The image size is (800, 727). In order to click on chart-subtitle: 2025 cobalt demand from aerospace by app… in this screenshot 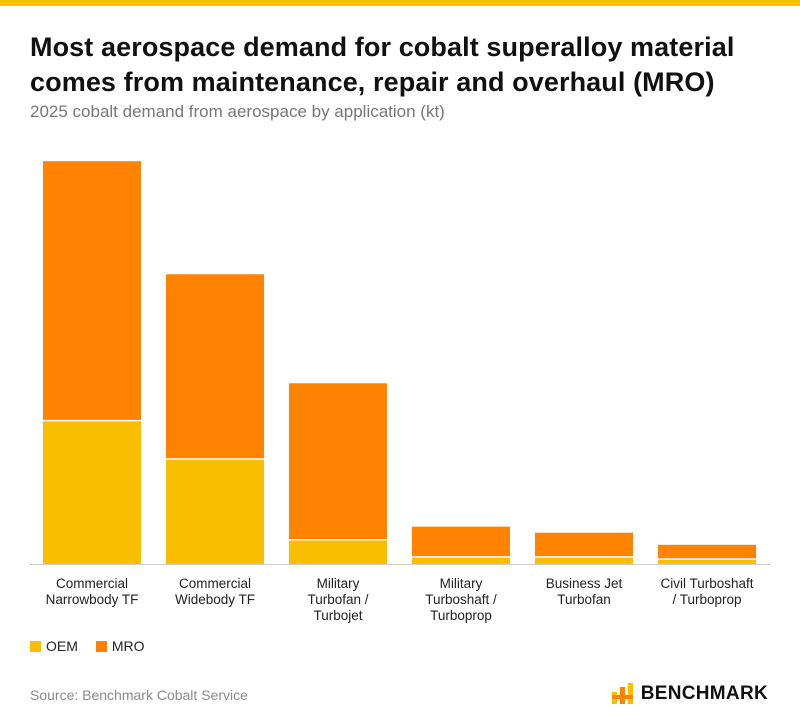, I will do `click(237, 111)`.